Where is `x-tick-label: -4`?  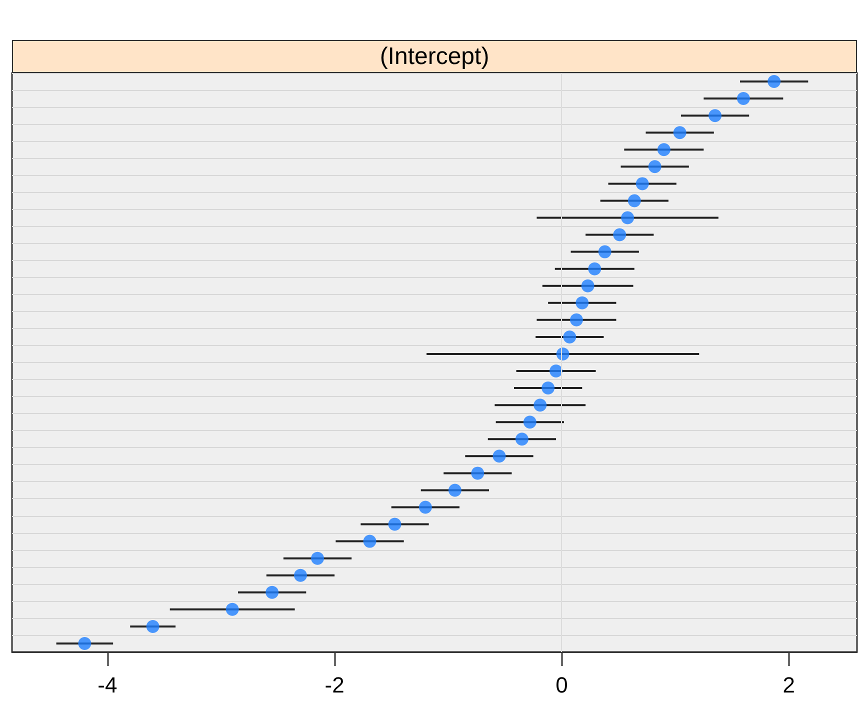
x-tick-label: -4 is located at coordinates (108, 685).